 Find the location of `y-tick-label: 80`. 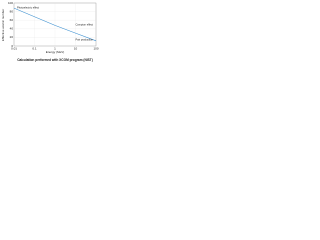

y-tick-label: 80 is located at coordinates (12, 11).